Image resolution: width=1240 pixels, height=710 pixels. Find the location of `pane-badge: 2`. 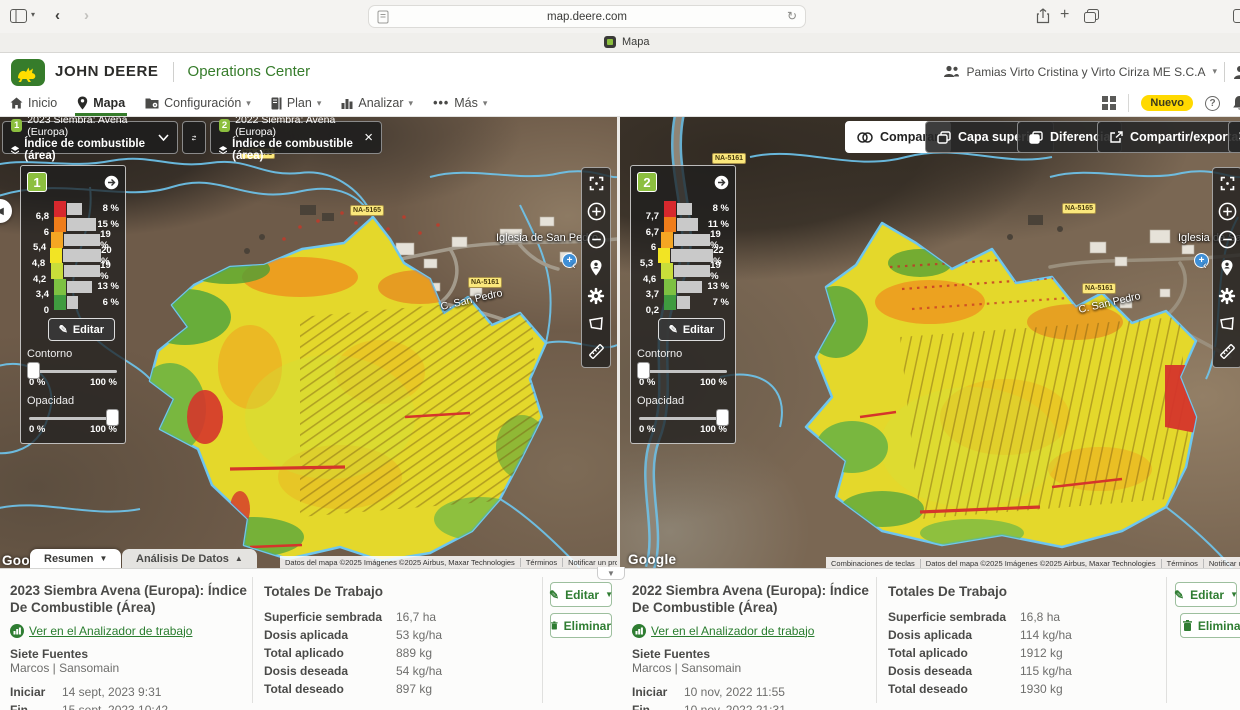

pane-badge: 2 is located at coordinates (647, 182).